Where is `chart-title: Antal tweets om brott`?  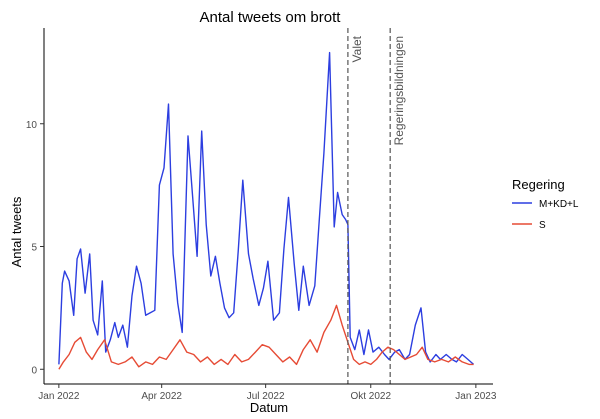 chart-title: Antal tweets om brott is located at coordinates (271, 17).